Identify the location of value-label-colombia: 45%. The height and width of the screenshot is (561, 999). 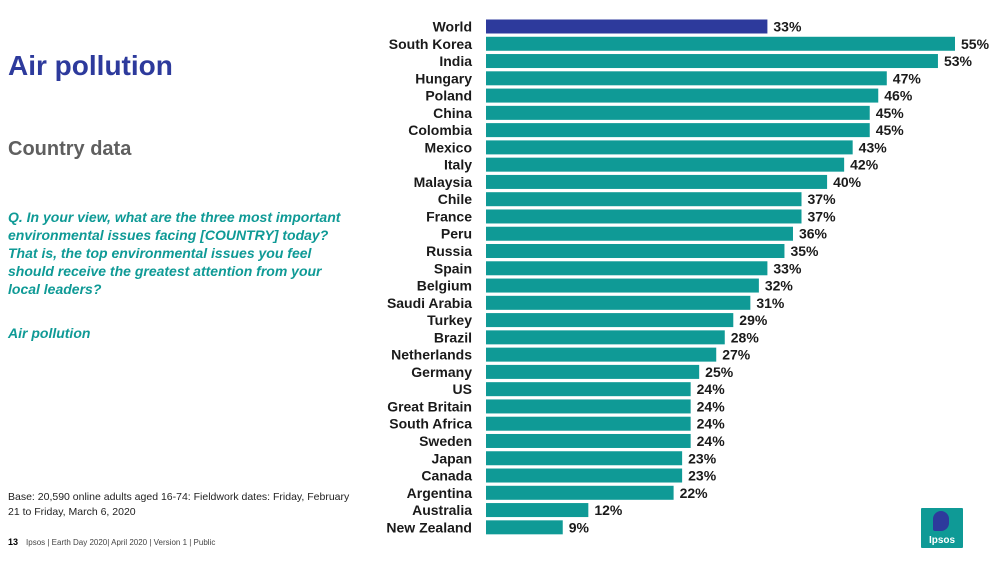
(890, 130).